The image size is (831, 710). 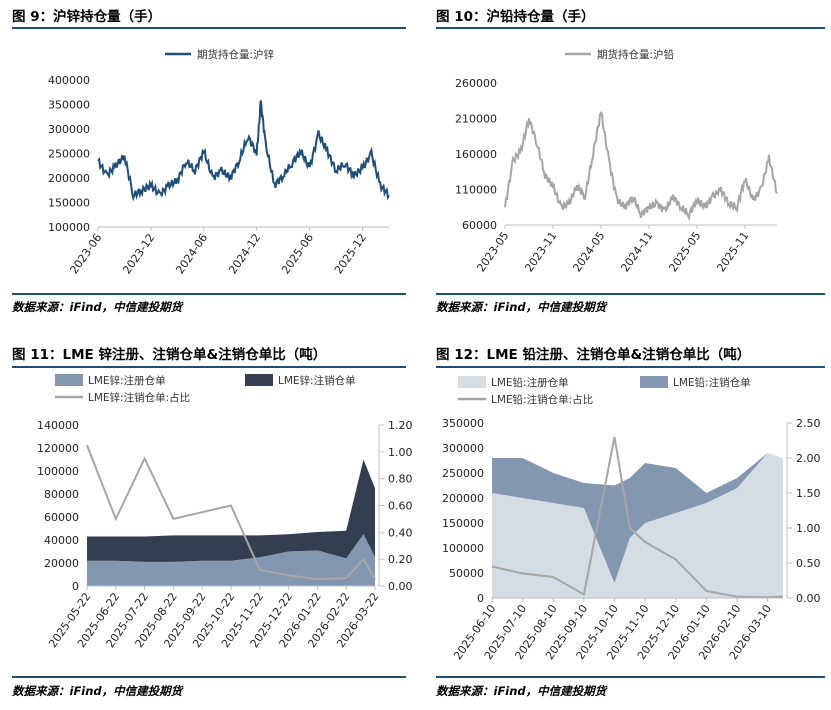 I want to click on y-tick-label: 50000, so click(x=466, y=573).